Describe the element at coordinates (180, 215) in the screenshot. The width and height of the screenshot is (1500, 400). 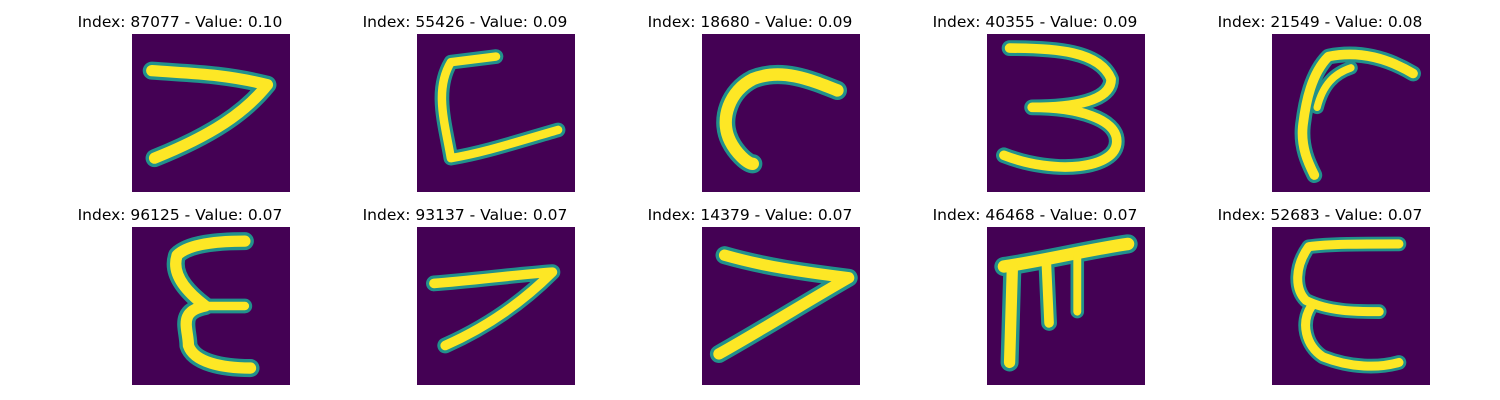
I see `panel-title: Index: 96125 - Value: 0.07` at that location.